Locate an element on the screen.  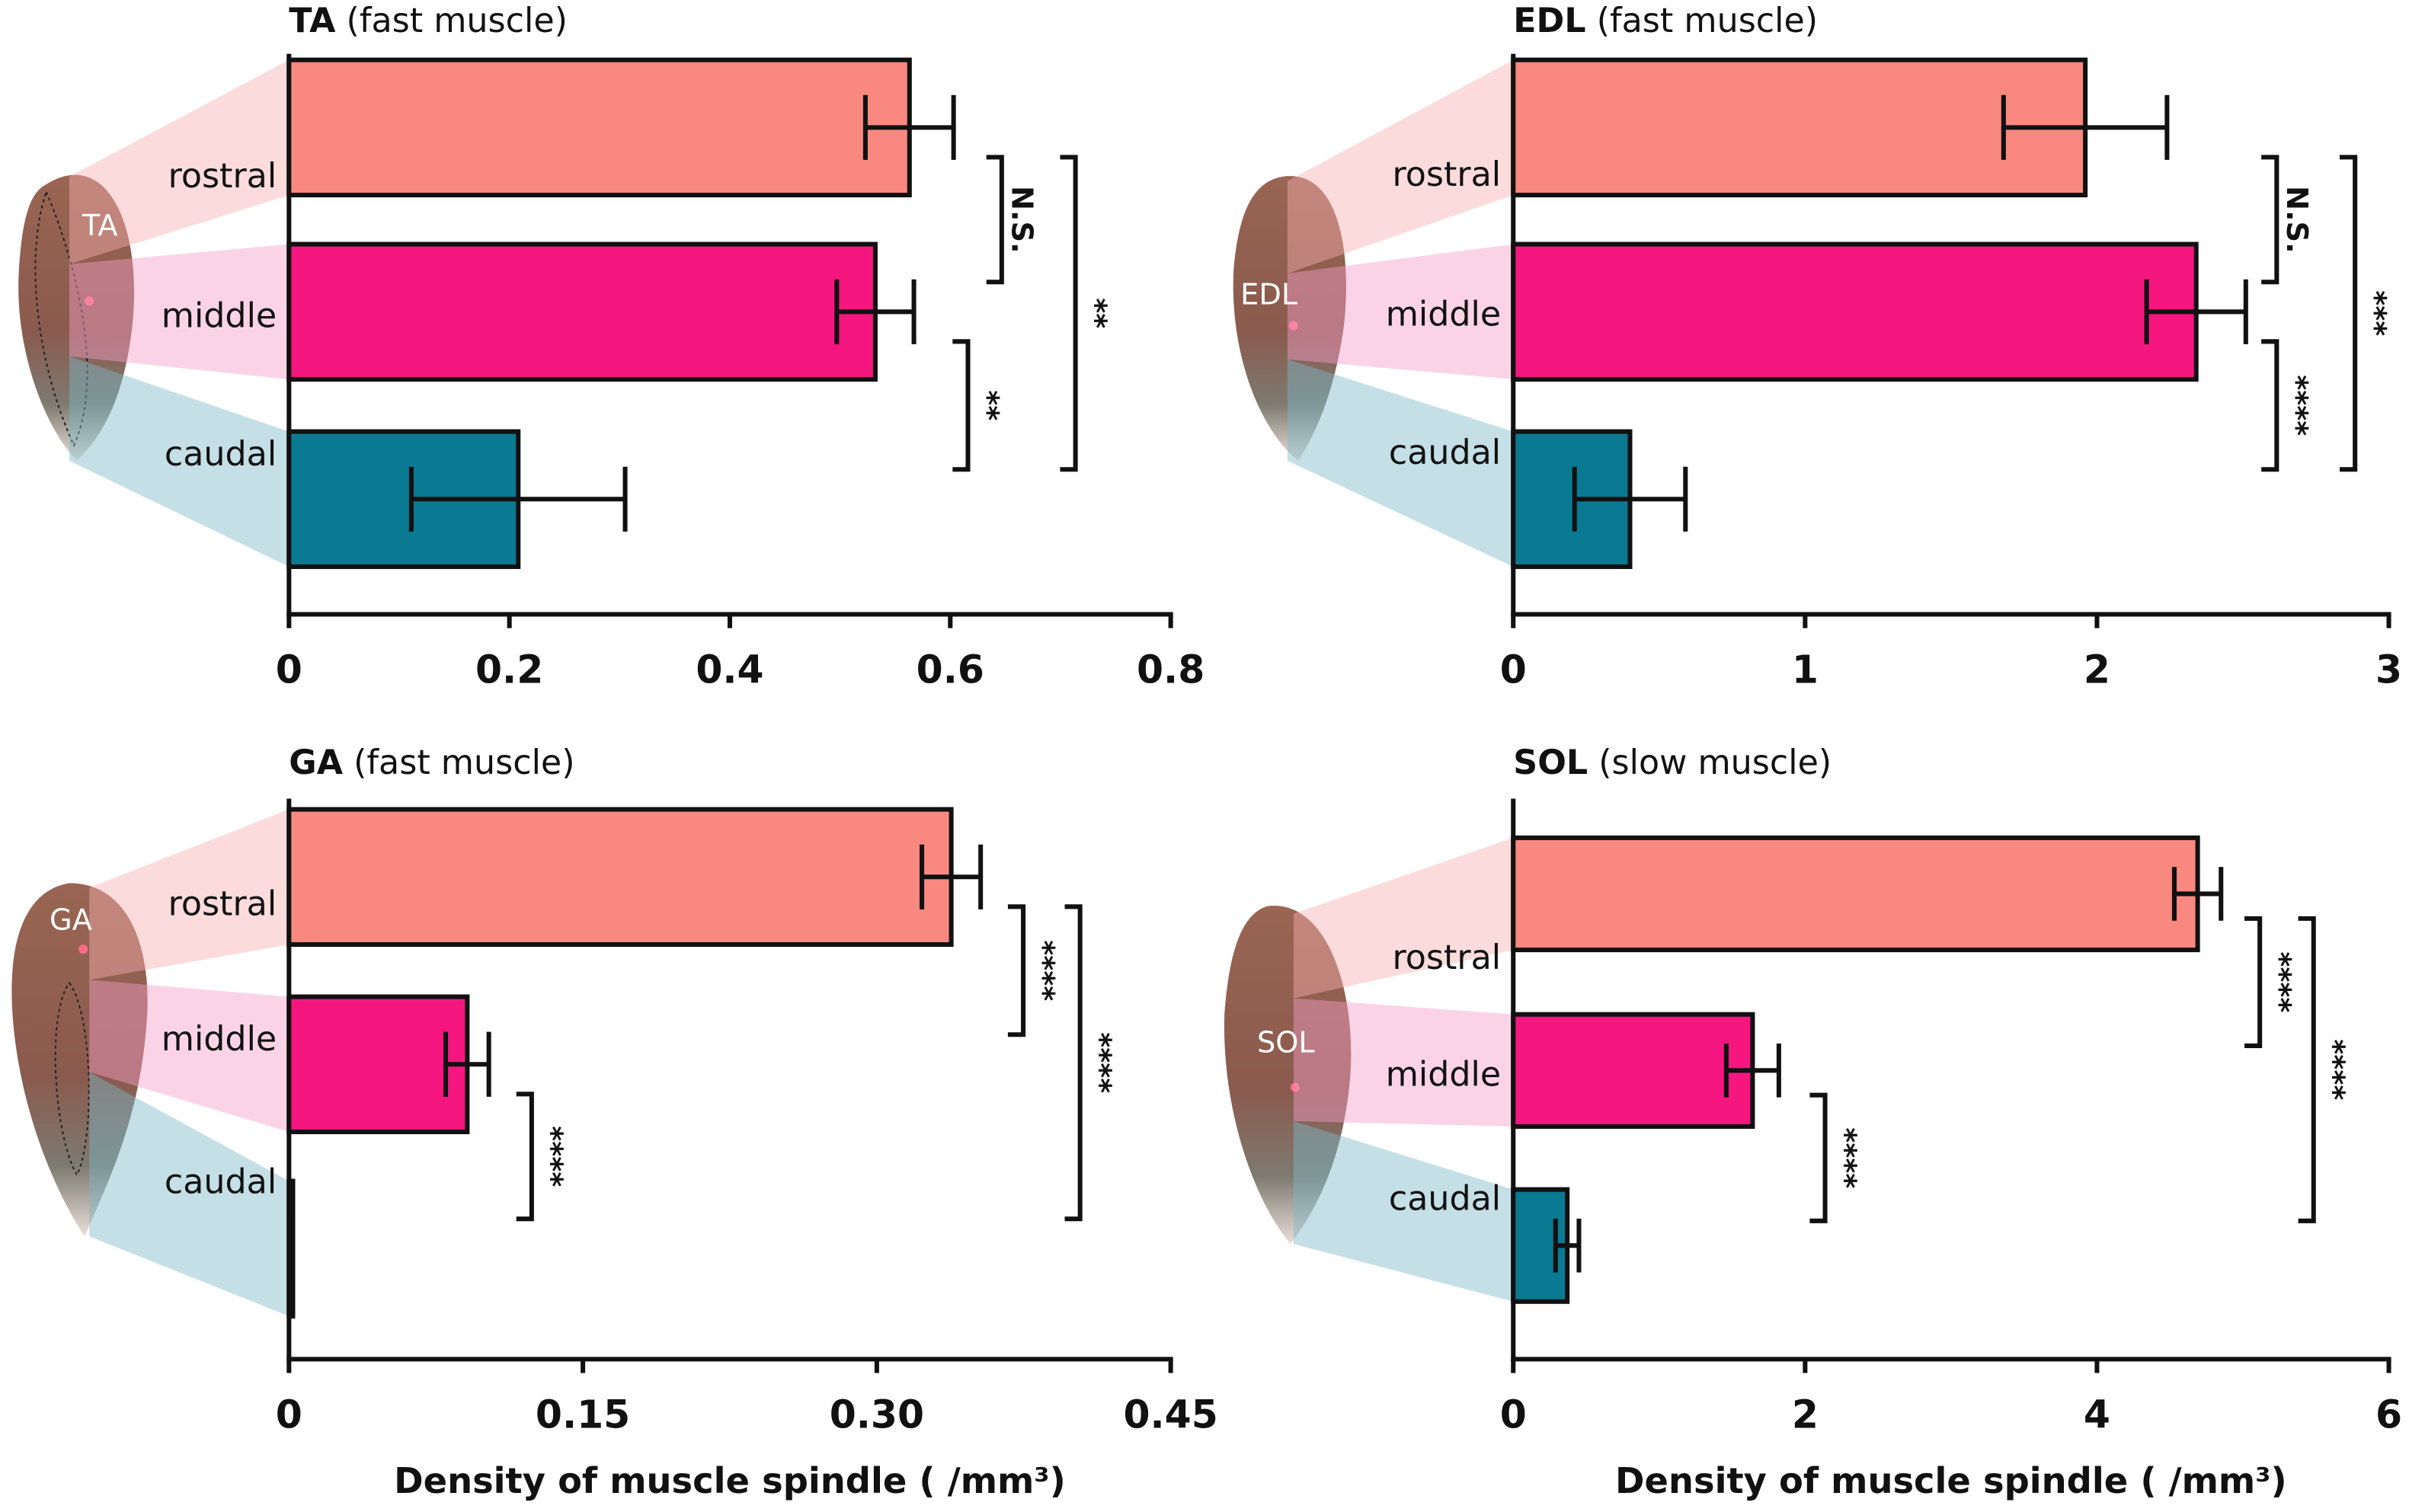
chart-title: GA (fast muscle) is located at coordinates (431, 763).